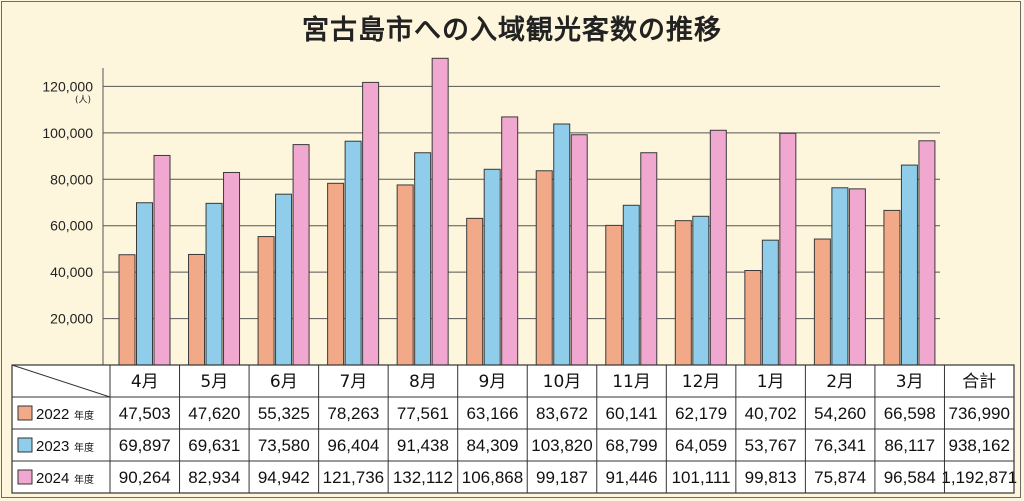  I want to click on data-label: 96,404, so click(353, 445).